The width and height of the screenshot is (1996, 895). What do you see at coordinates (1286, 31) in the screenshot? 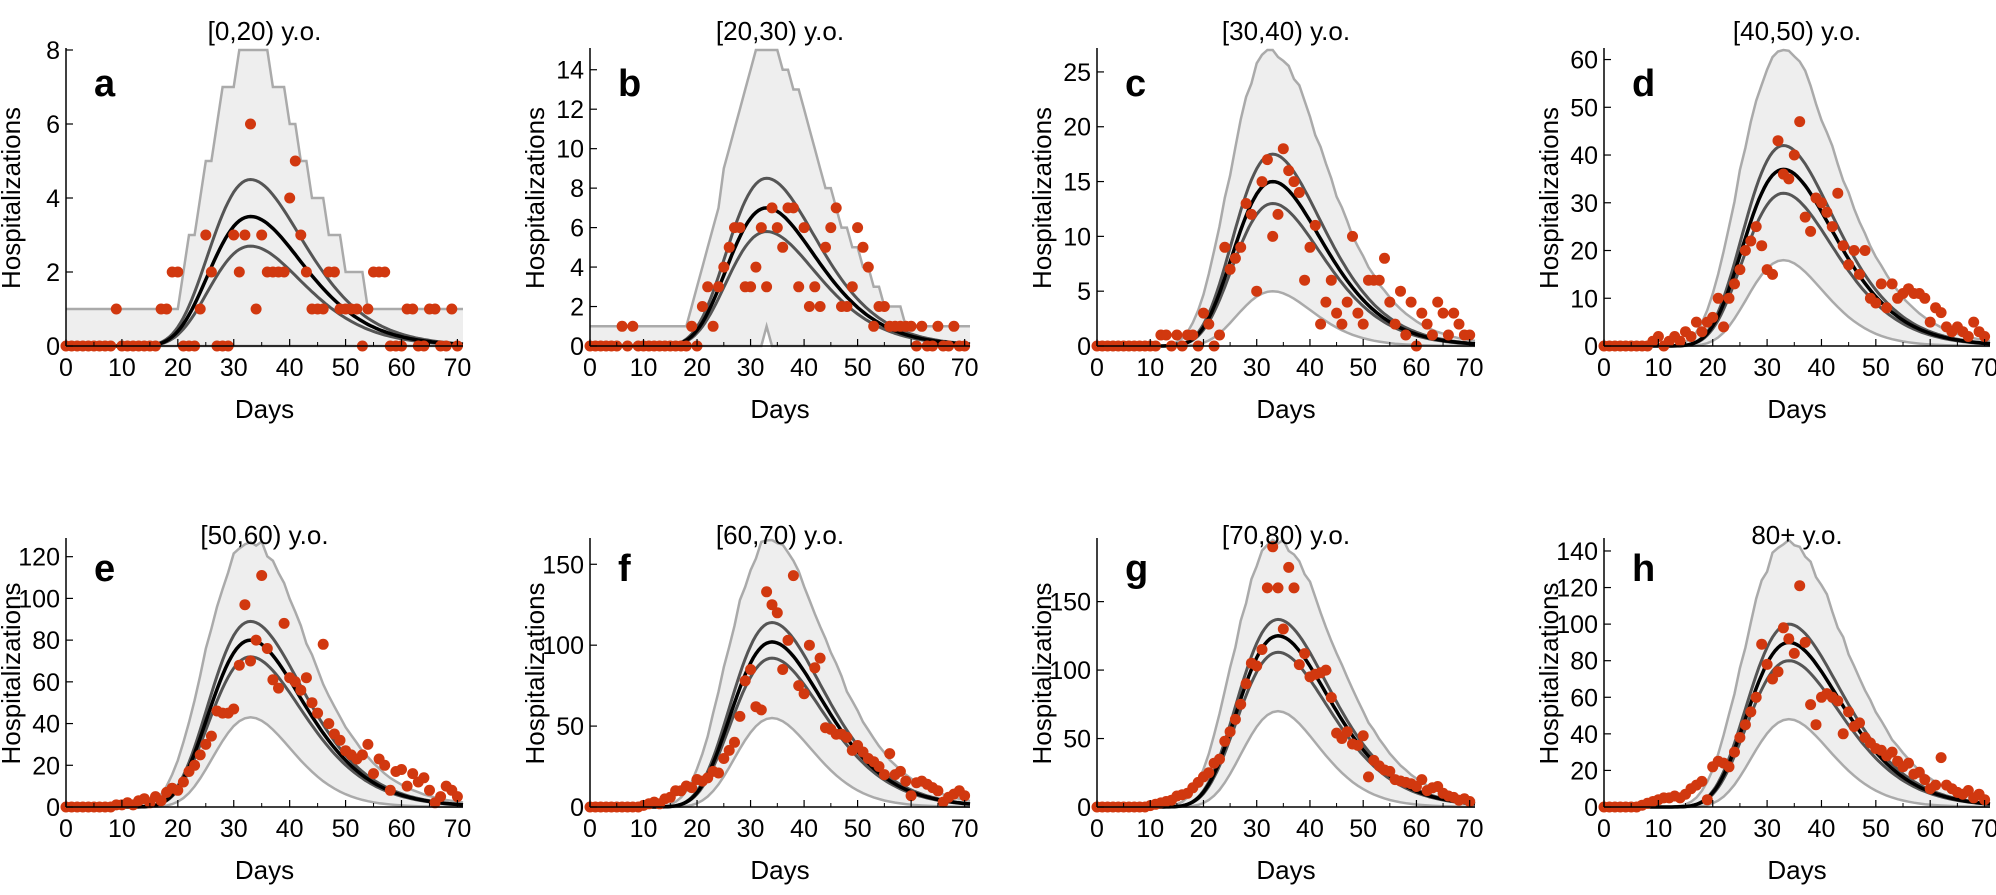
I see `panel-title: [30,40) y.o.` at bounding box center [1286, 31].